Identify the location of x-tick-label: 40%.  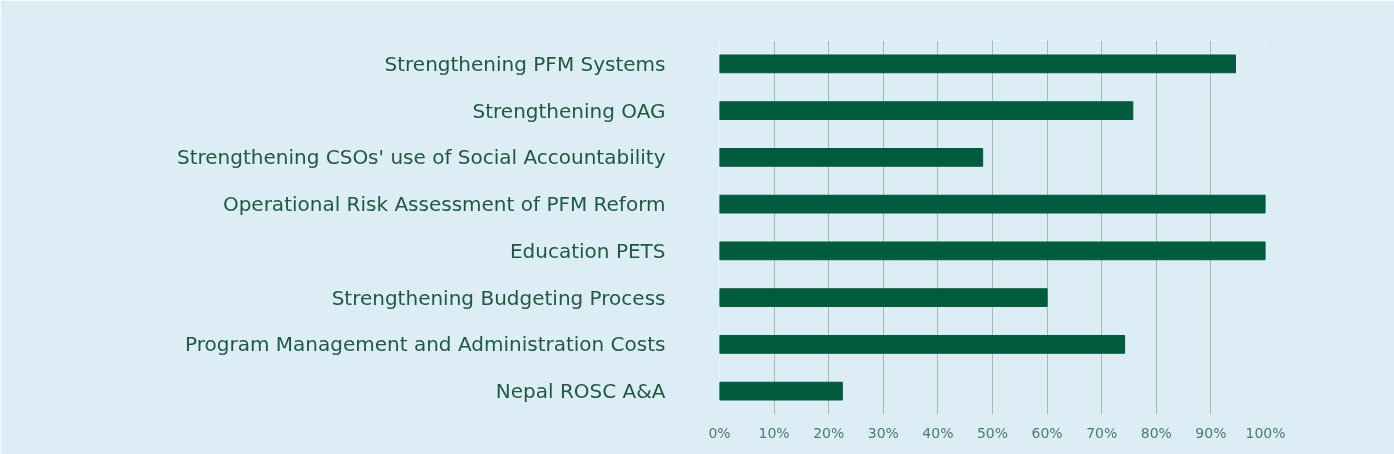
(938, 432).